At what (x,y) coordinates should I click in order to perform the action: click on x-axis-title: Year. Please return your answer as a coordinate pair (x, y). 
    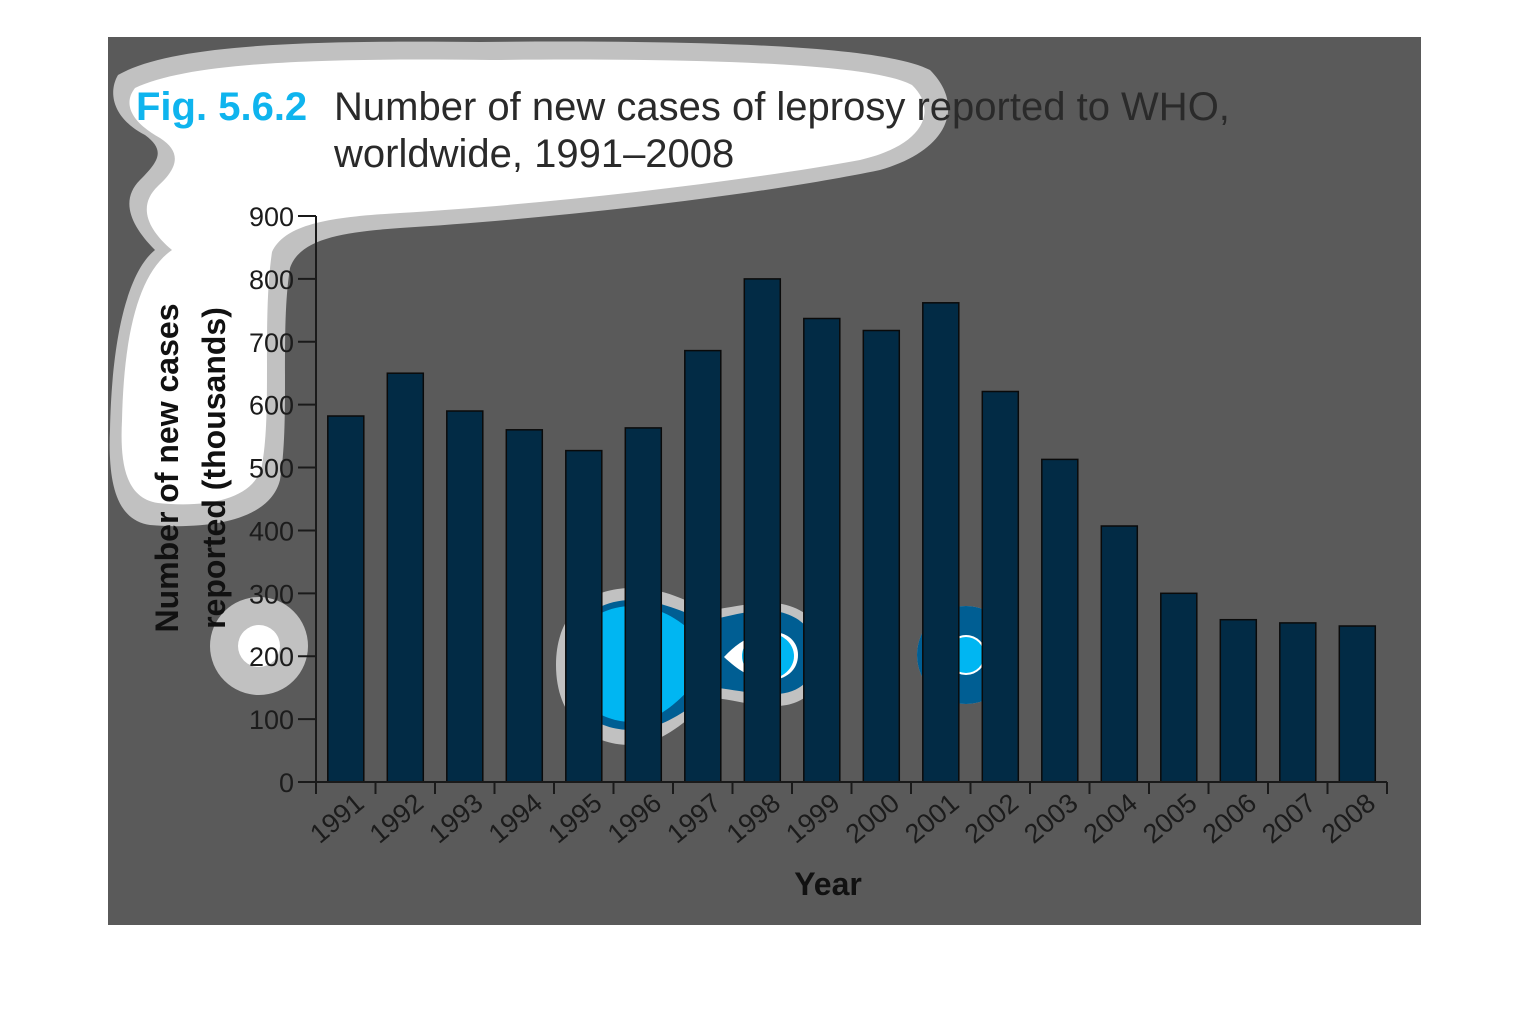
    Looking at the image, I should click on (828, 884).